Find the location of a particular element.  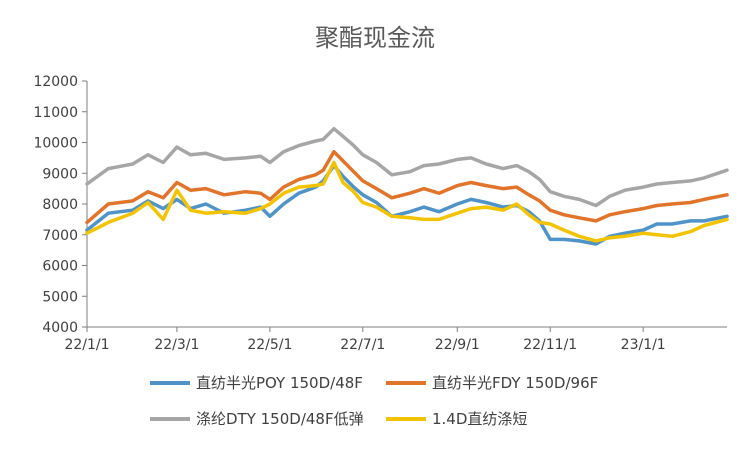

legend-label-fdy: 直纺半光FDY 150D/96F is located at coordinates (515, 383).